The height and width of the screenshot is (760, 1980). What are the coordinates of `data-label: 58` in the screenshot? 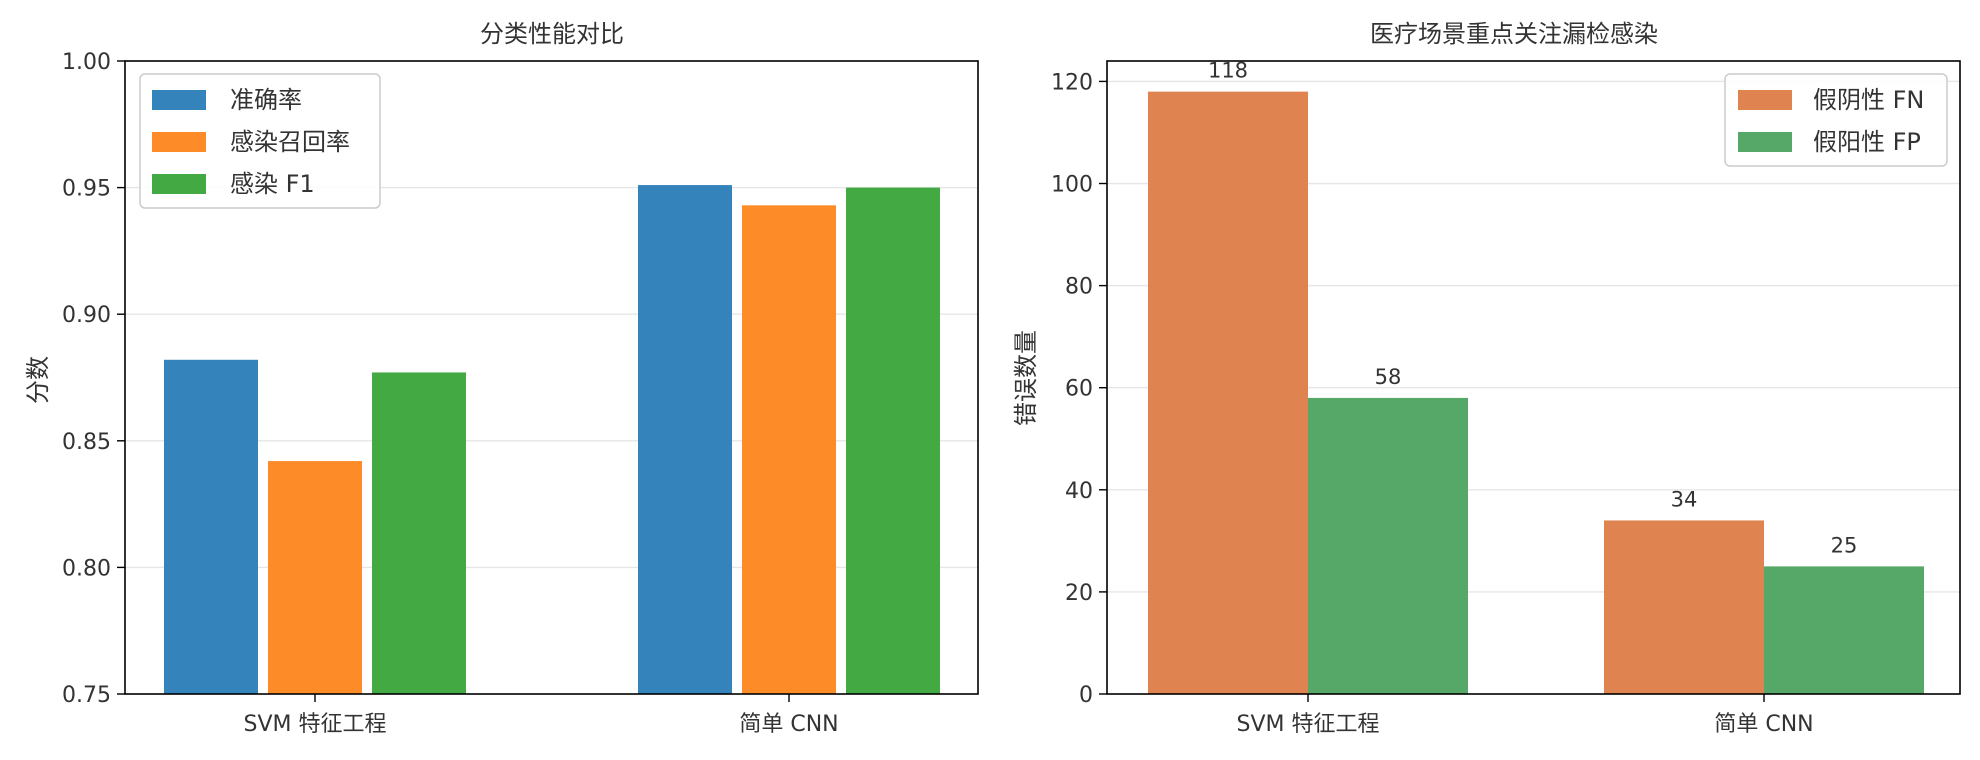 It's located at (1388, 377).